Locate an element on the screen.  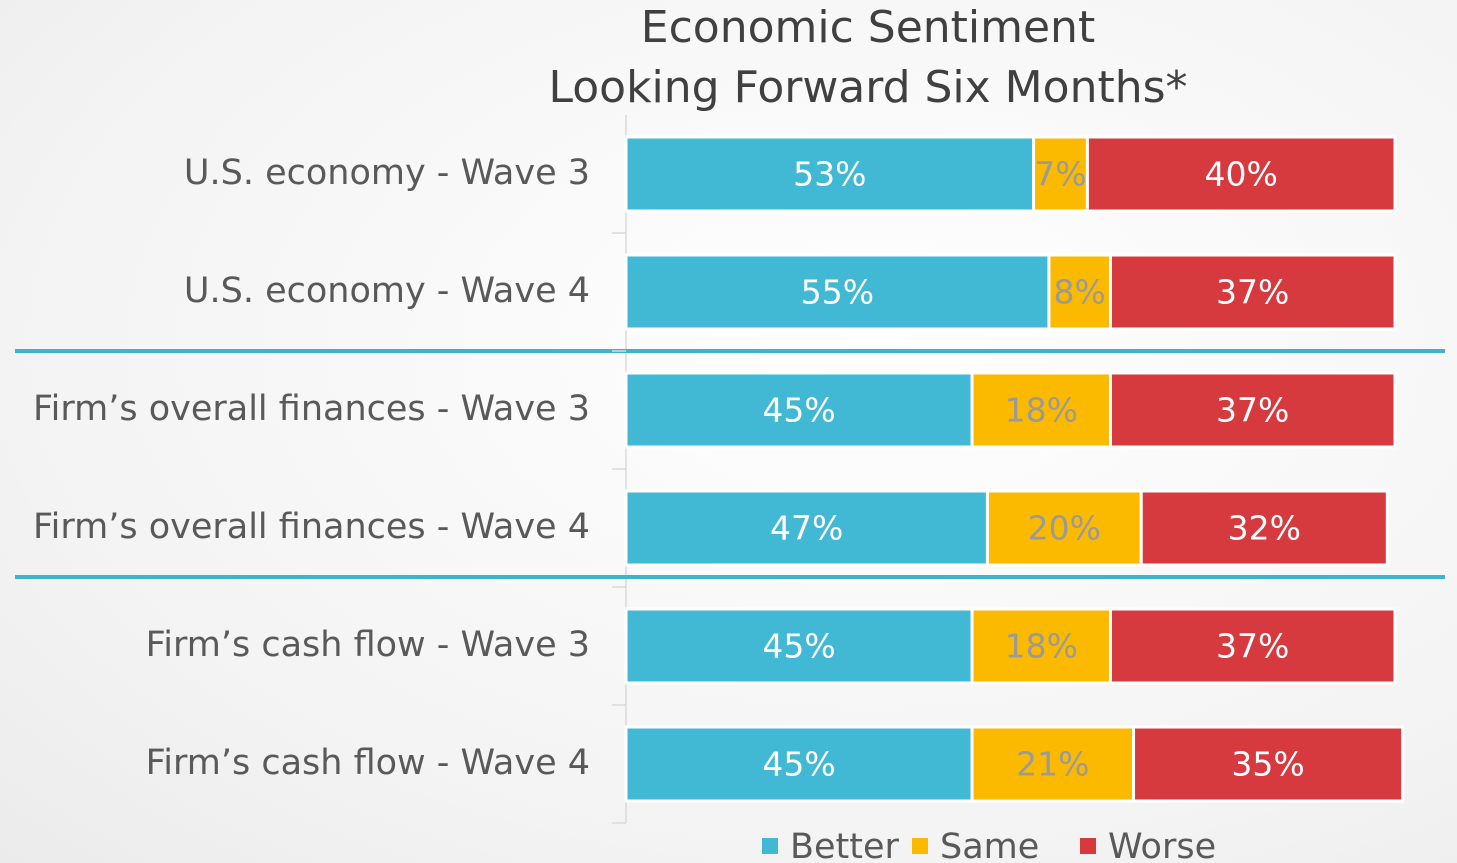
data-label: 53% is located at coordinates (829, 174).